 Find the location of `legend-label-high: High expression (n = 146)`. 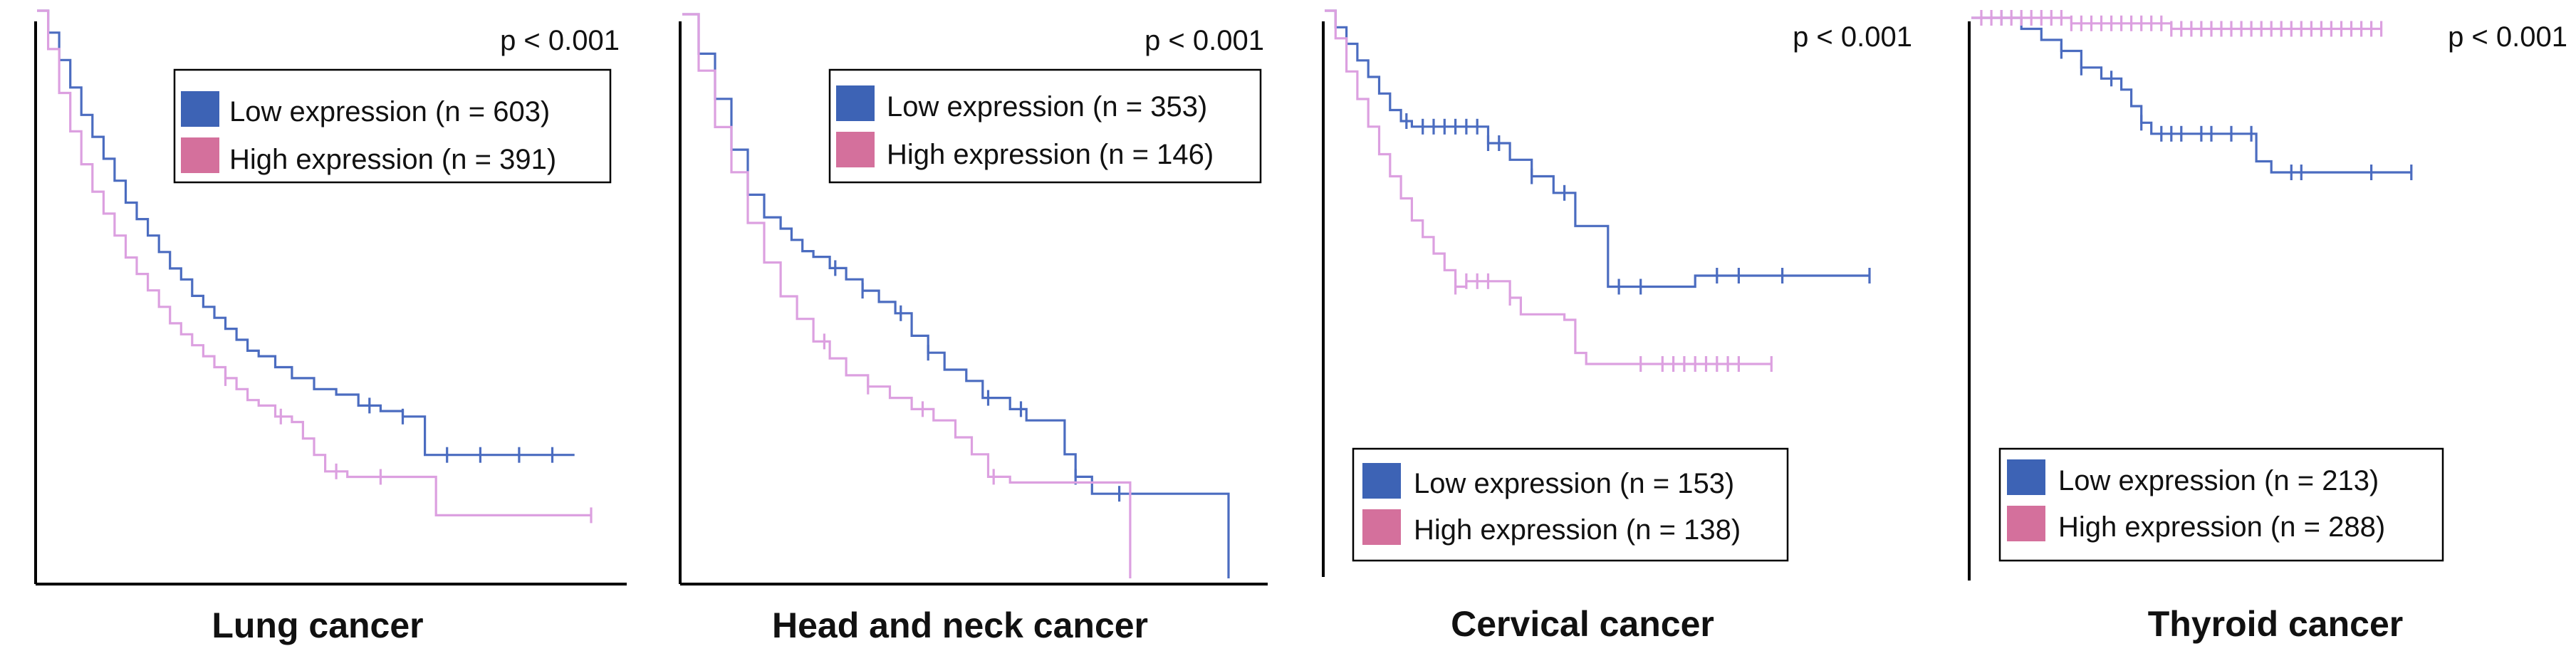

legend-label-high: High expression (n = 146) is located at coordinates (1050, 154).